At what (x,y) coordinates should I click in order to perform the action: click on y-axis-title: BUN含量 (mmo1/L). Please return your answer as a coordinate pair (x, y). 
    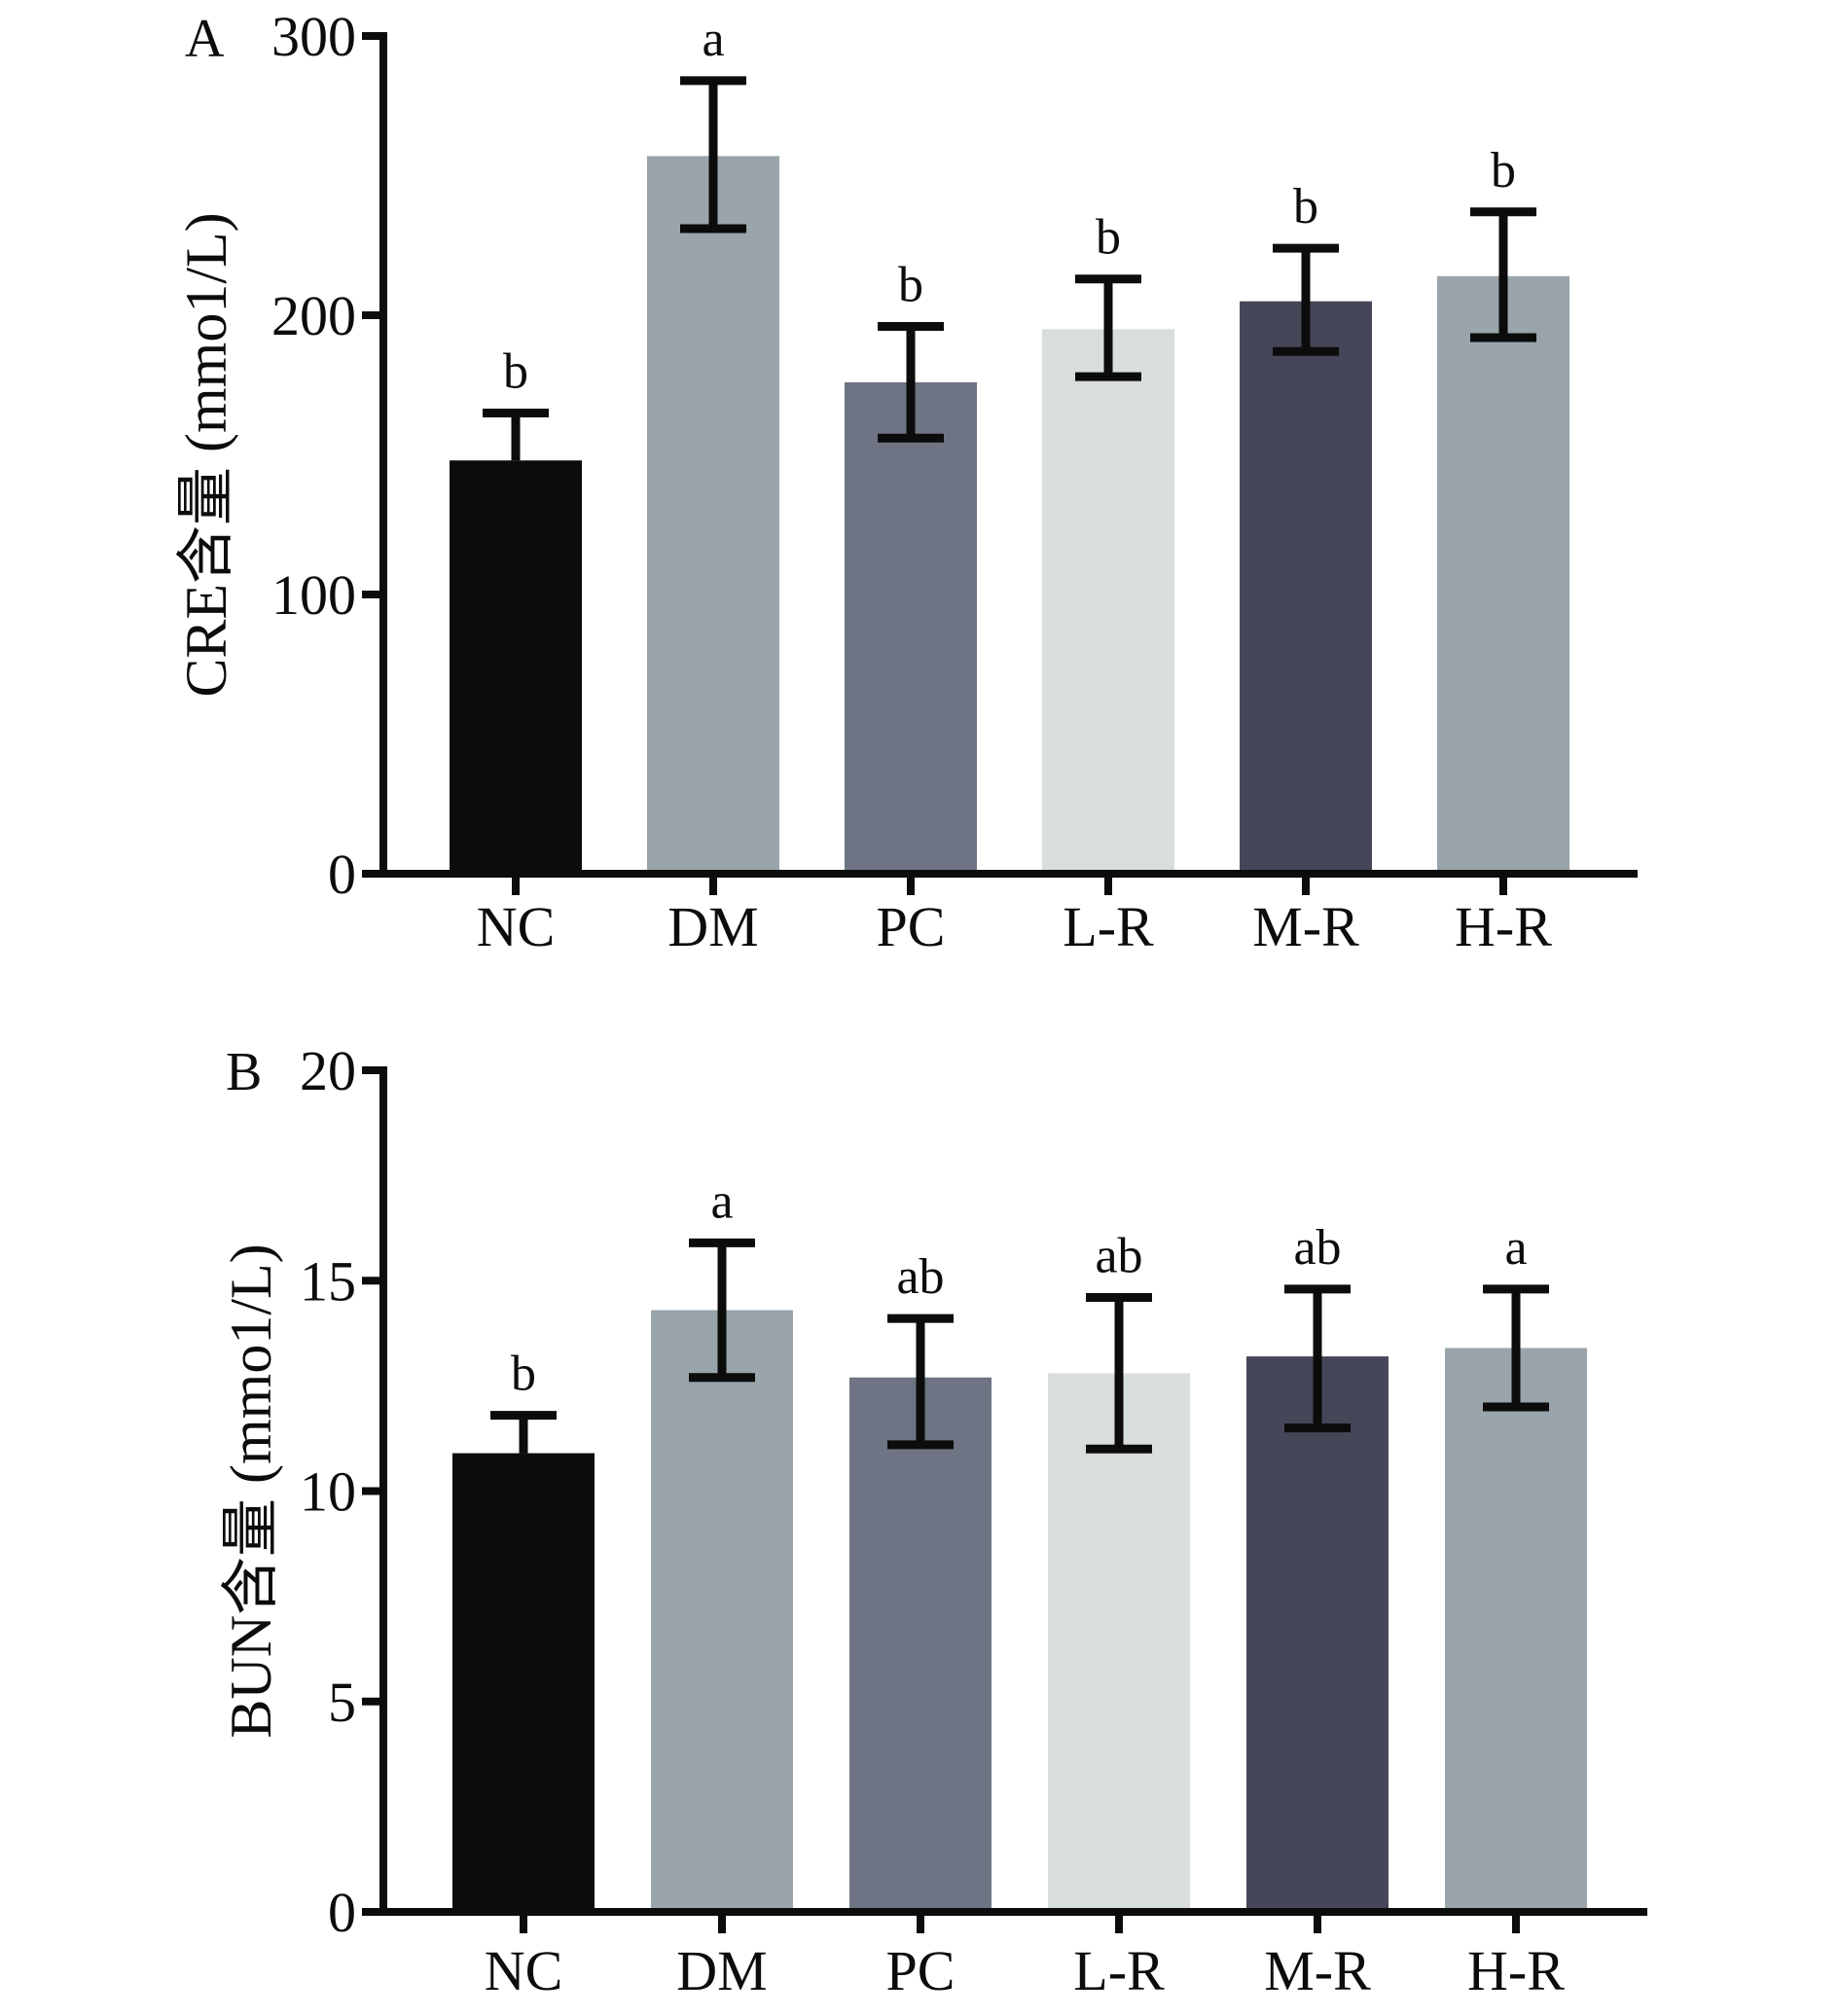
    Looking at the image, I should click on (251, 1490).